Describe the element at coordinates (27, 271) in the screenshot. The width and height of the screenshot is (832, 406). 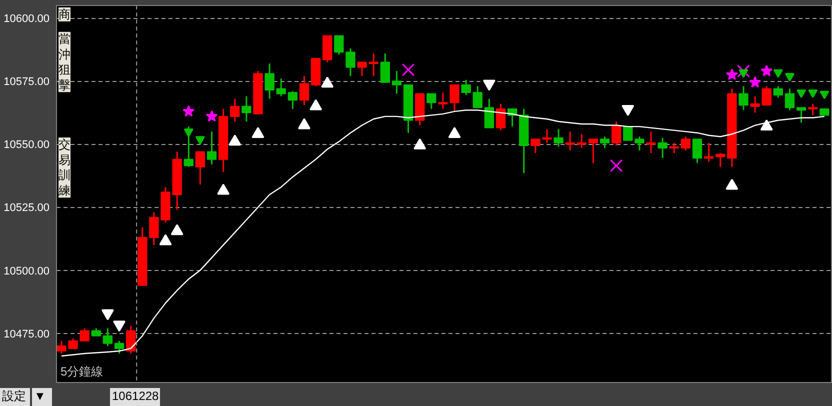
I see `y-tick-label: 10500.00` at that location.